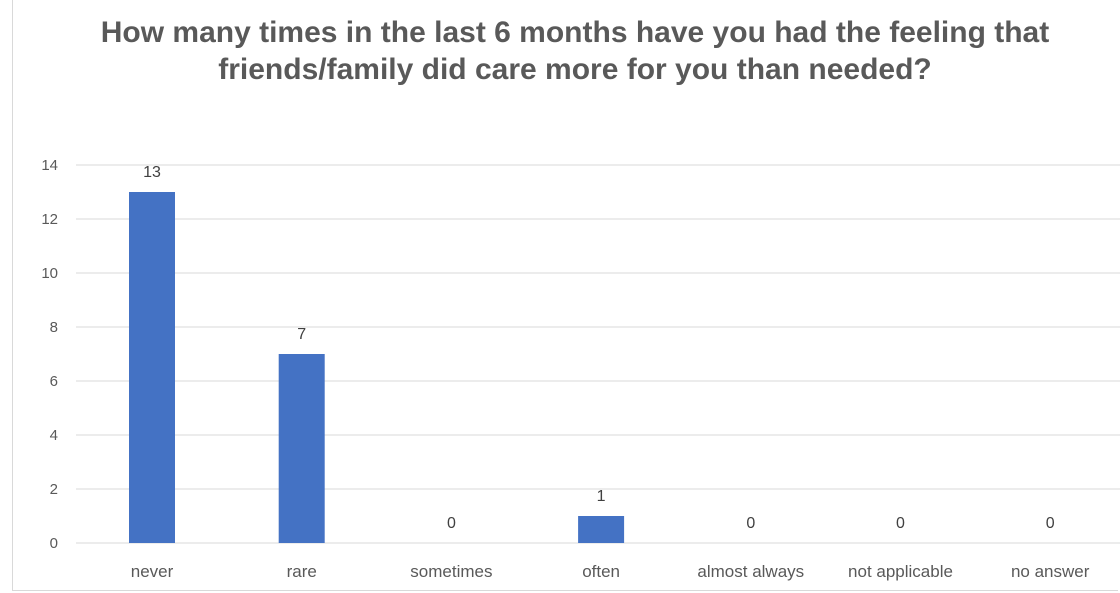 This screenshot has width=1120, height=593. I want to click on bar-rare, so click(301, 448).